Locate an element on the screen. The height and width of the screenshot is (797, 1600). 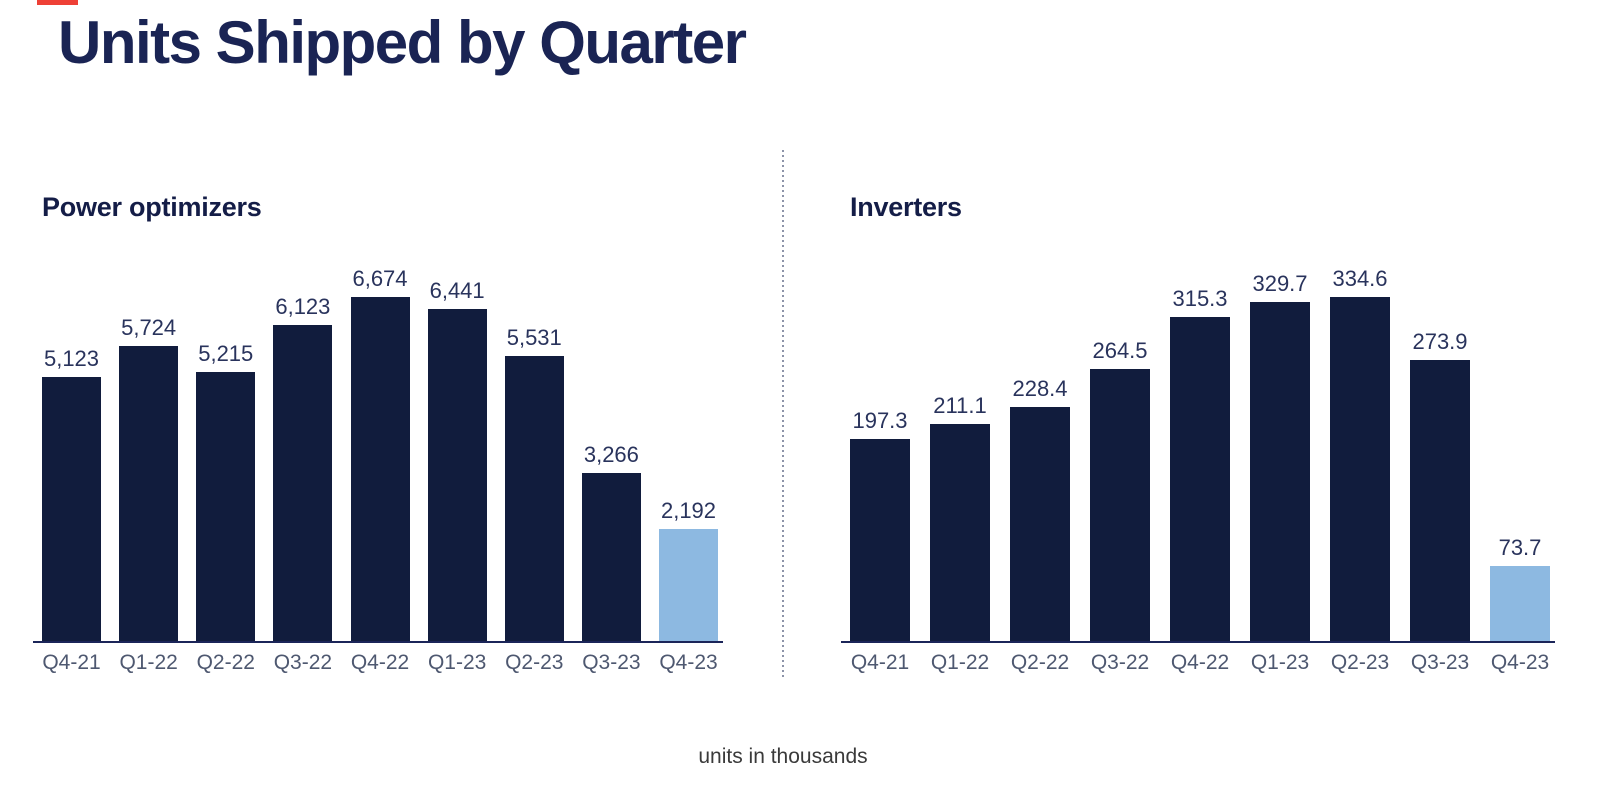
bar-value-label: 5,531 is located at coordinates (534, 337).